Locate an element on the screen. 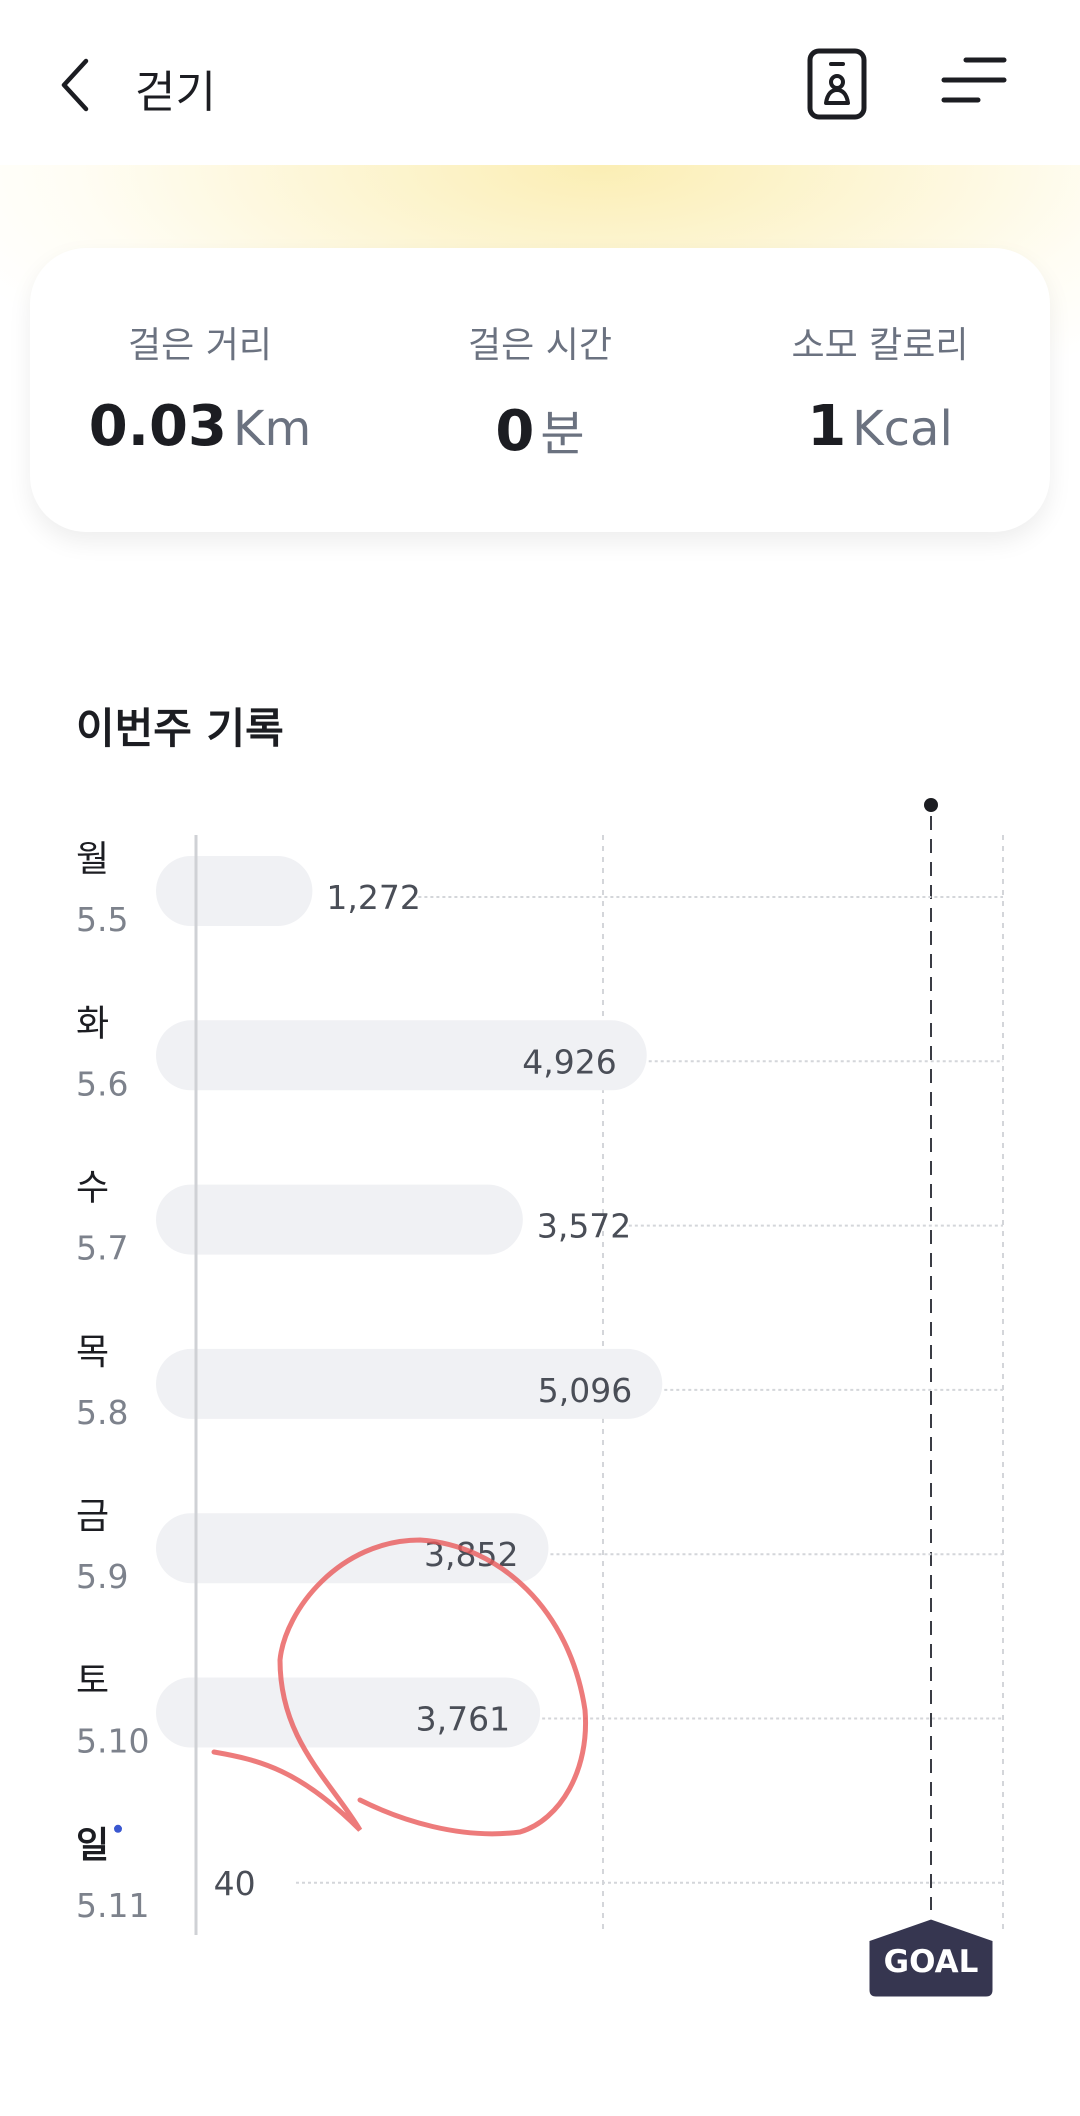 Image resolution: width=1080 pixels, height=2116 pixels. menu-button is located at coordinates (975, 85).